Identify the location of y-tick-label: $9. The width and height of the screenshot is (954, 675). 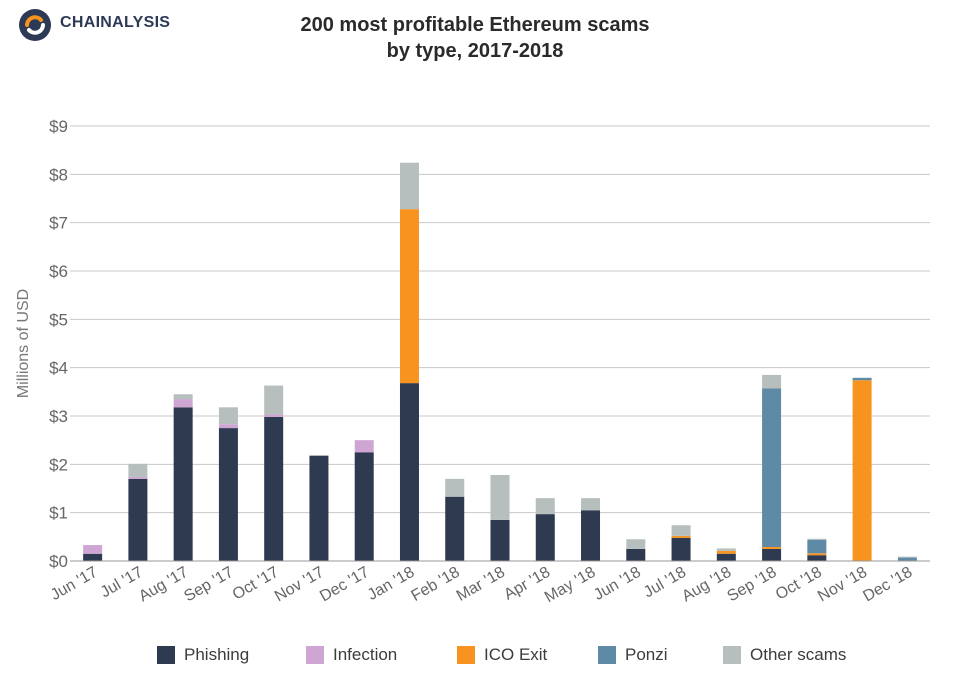
(58, 126).